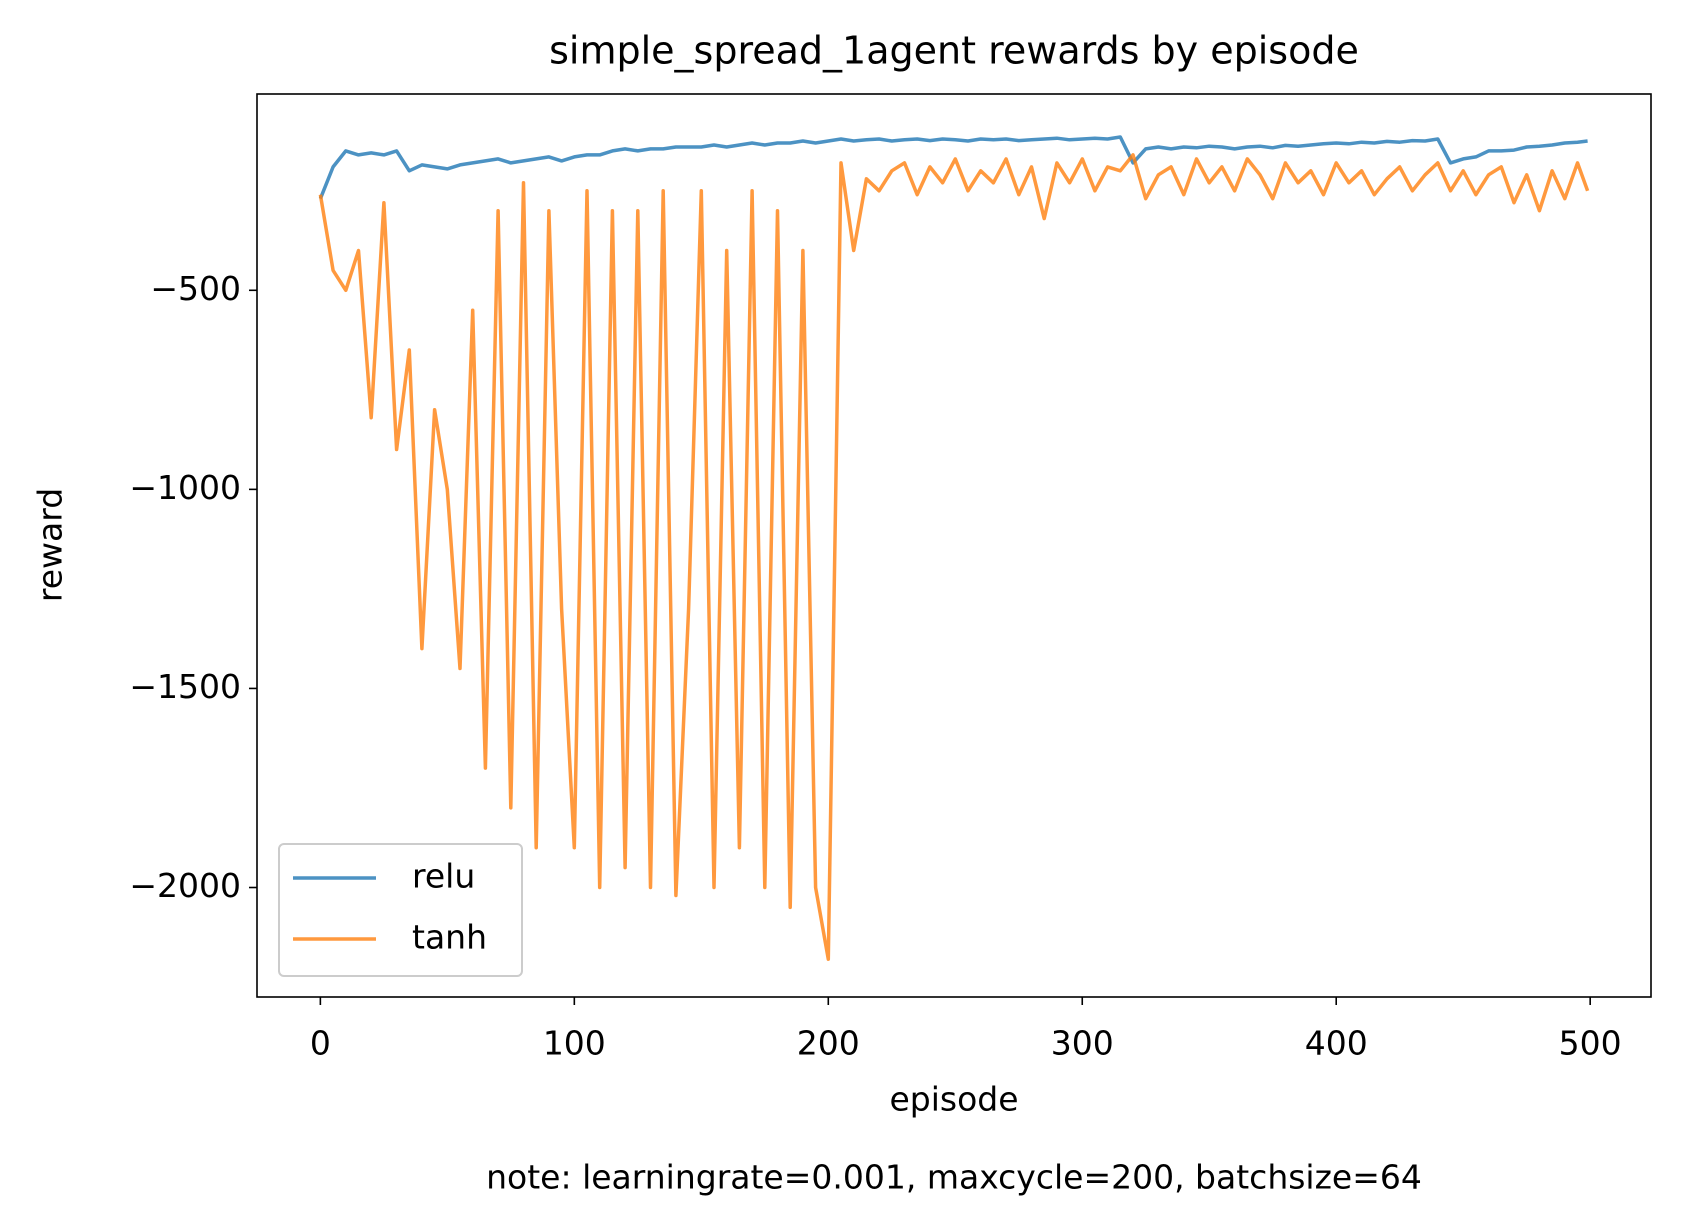 This screenshot has height=1230, width=1681. I want to click on y-tick-label: −2000, so click(185, 885).